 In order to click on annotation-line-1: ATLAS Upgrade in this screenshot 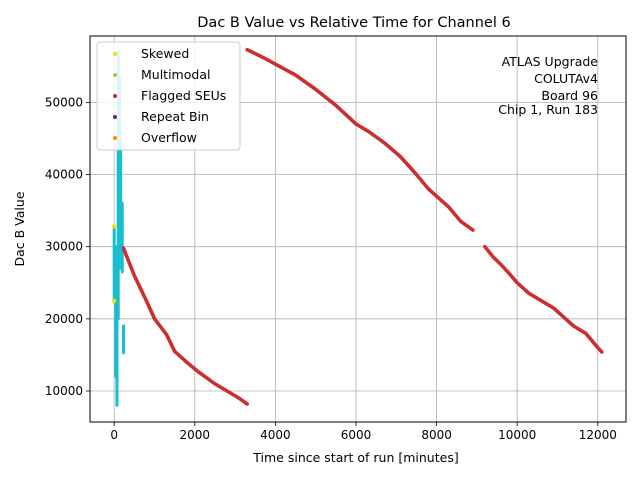, I will do `click(550, 61)`.